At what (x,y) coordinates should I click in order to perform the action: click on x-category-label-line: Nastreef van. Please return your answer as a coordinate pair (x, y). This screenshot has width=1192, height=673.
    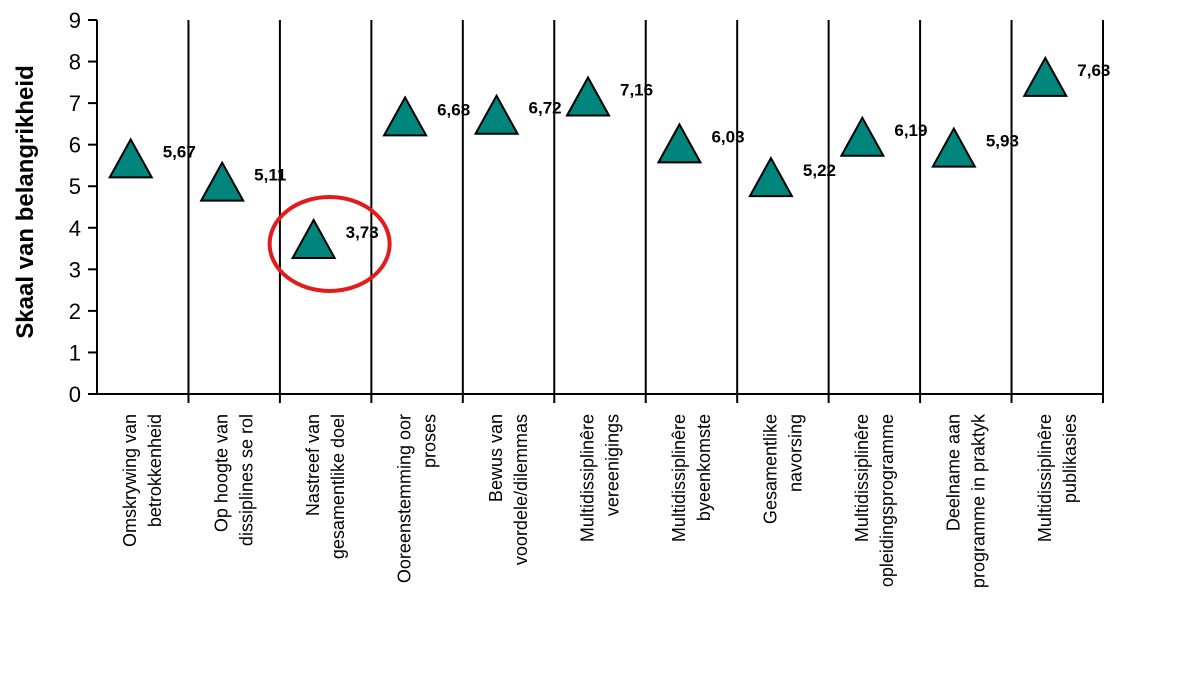
    Looking at the image, I should click on (313, 465).